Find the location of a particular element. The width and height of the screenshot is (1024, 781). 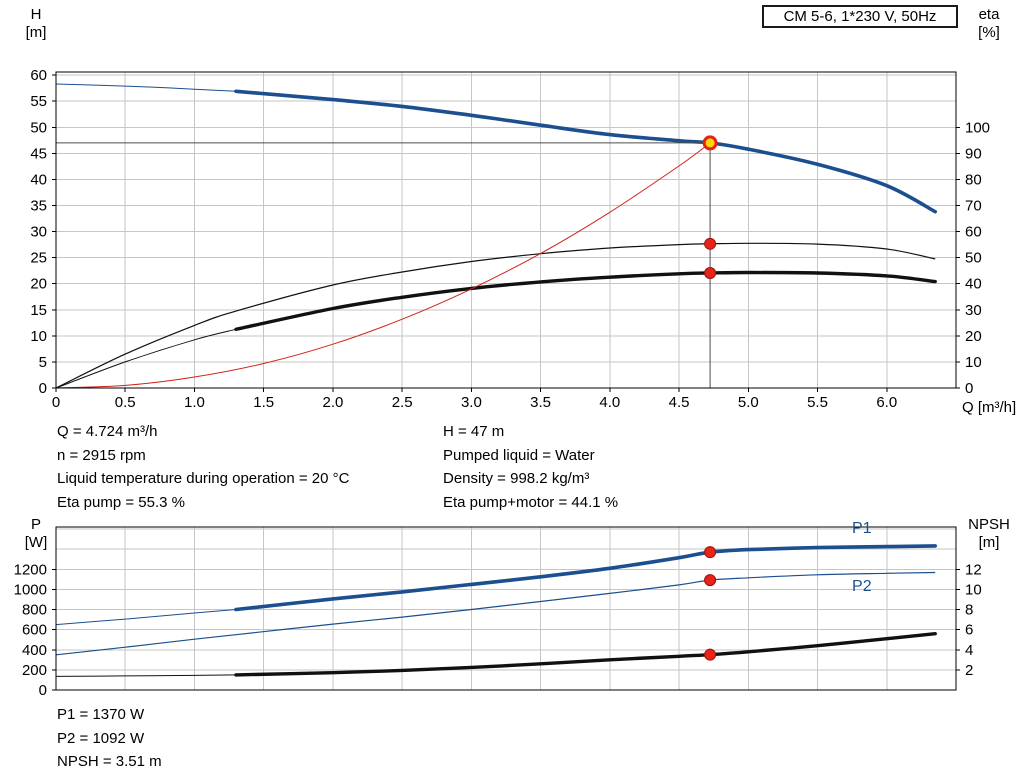

y-right-tick-label: 2 is located at coordinates (969, 670).